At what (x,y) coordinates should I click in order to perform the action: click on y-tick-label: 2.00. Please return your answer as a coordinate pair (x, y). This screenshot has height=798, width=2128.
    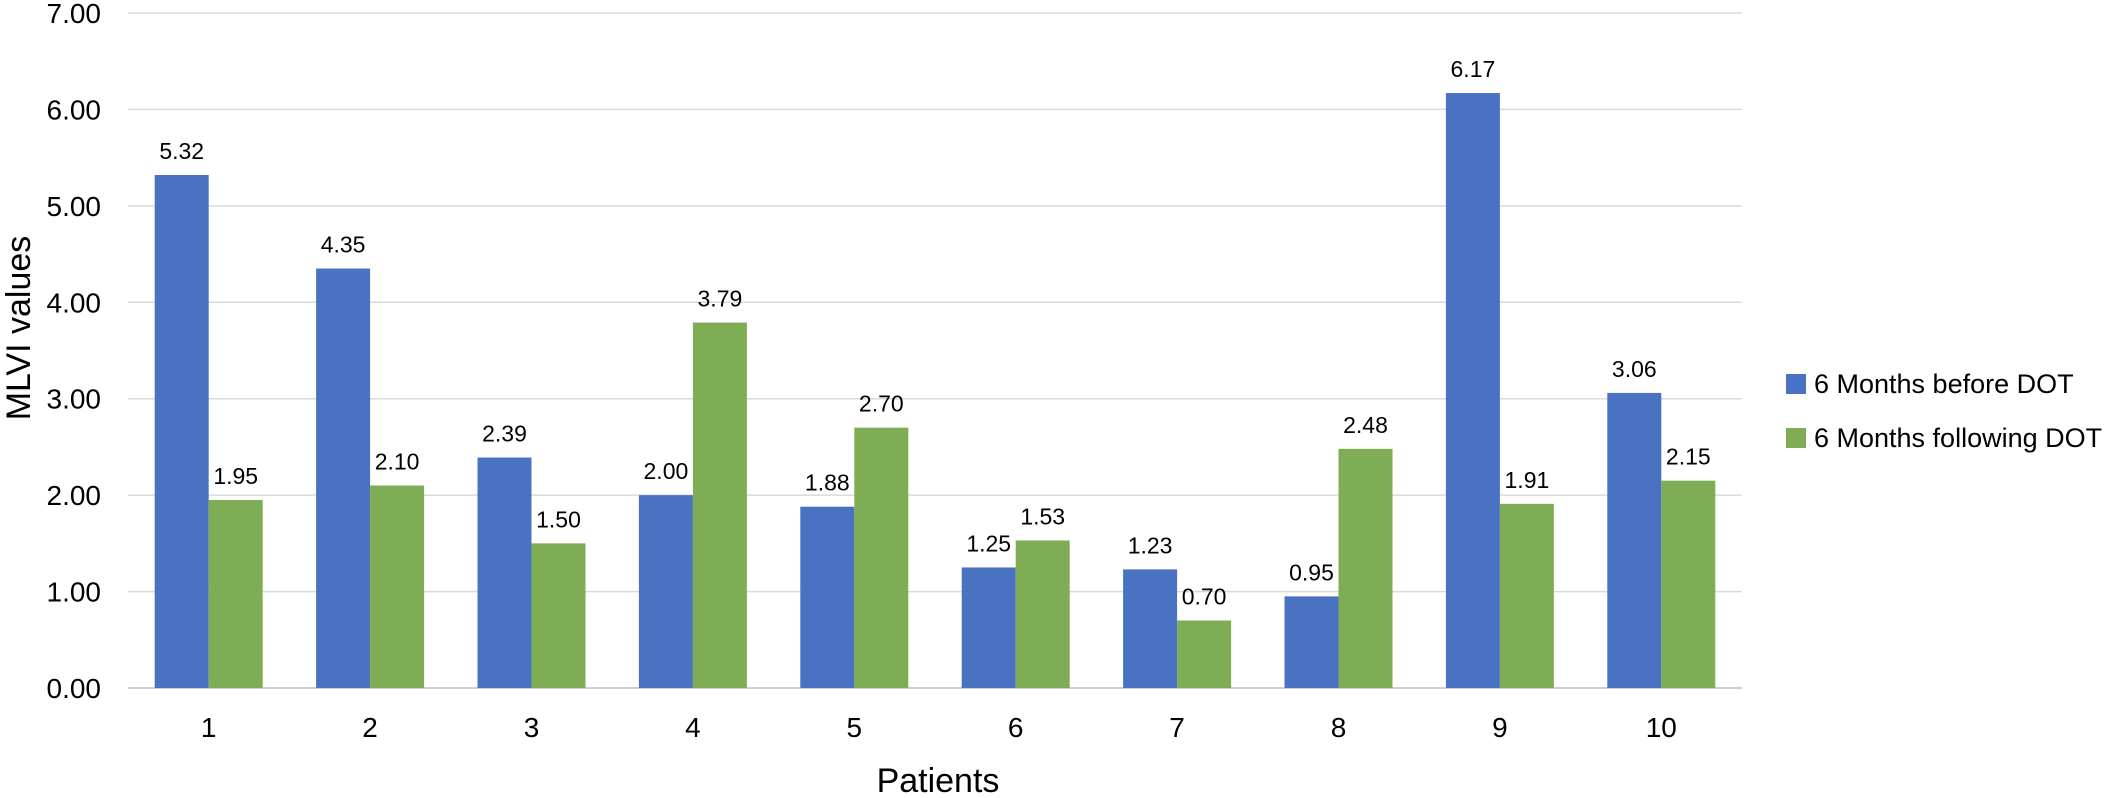
    Looking at the image, I should click on (74, 495).